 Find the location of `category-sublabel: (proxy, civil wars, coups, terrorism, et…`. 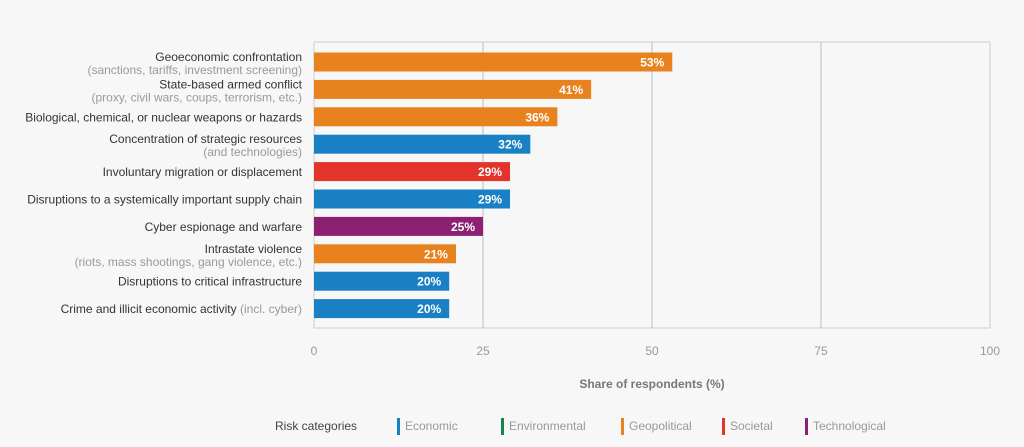

category-sublabel: (proxy, civil wars, coups, terrorism, et… is located at coordinates (197, 97).